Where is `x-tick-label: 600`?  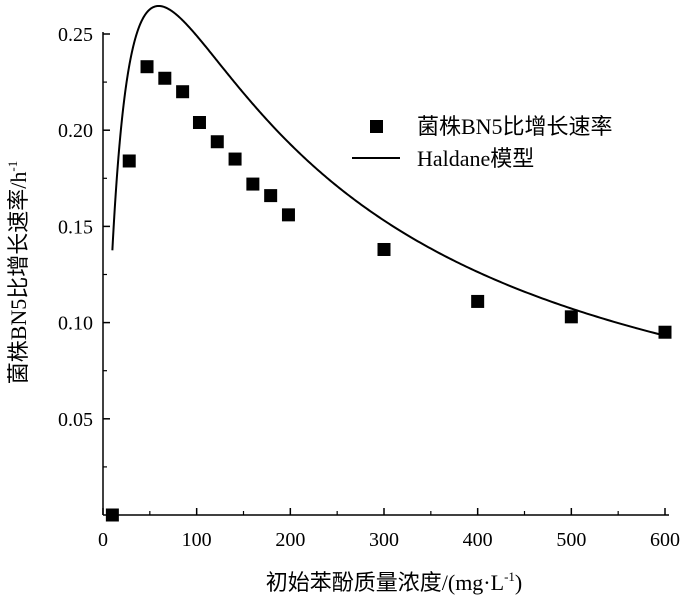
x-tick-label: 600 is located at coordinates (665, 540).